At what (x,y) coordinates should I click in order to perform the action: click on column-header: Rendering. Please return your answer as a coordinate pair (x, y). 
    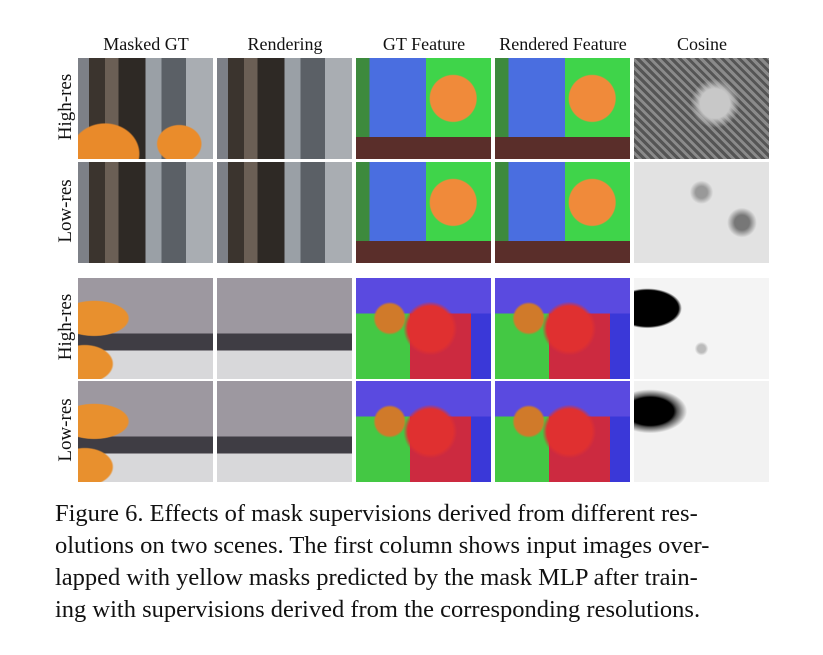
    Looking at the image, I should click on (285, 44).